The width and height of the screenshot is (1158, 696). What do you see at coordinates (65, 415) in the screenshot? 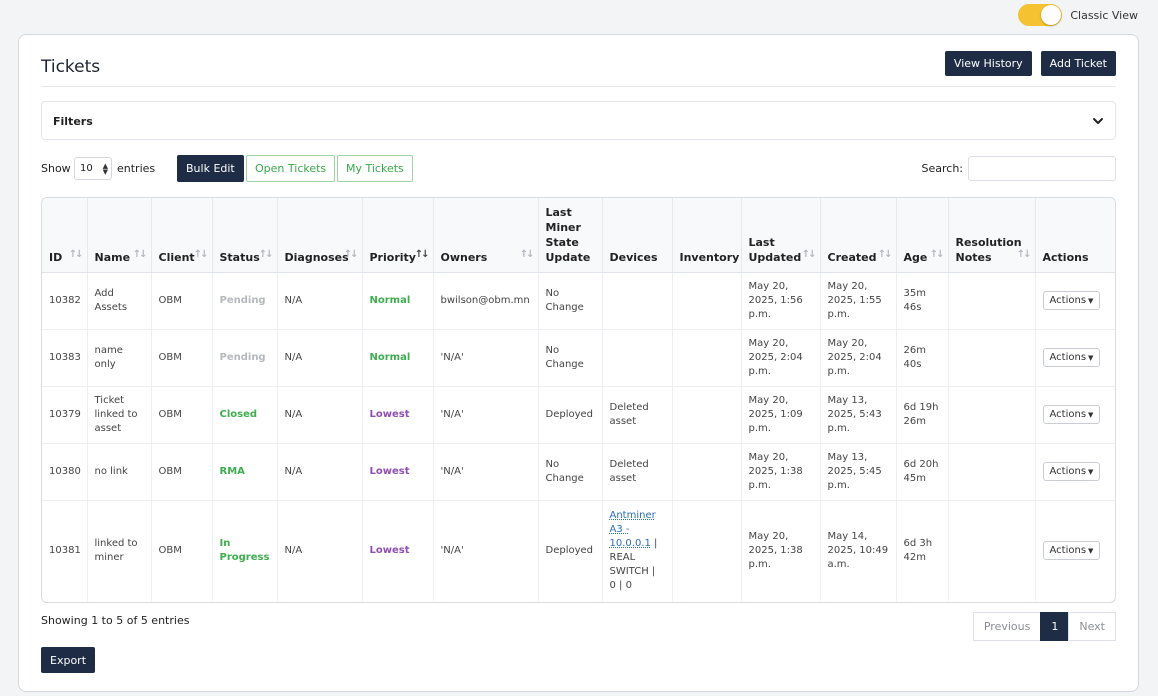
I see `cell-id: 10379` at bounding box center [65, 415].